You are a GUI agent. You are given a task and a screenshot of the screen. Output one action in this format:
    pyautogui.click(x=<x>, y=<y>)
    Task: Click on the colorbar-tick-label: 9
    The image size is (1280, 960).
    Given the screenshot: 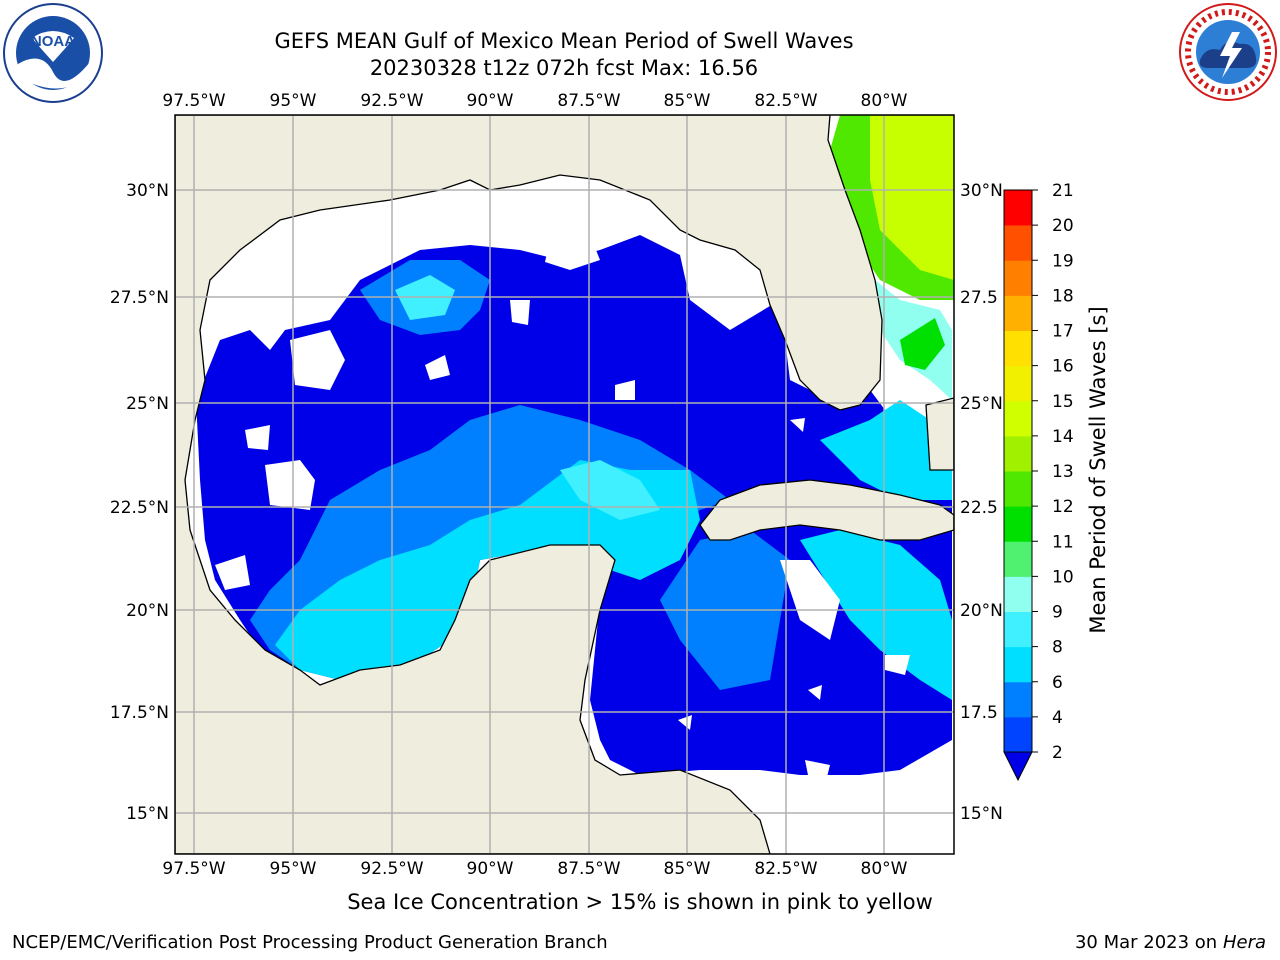 What is the action you would take?
    pyautogui.click(x=1057, y=613)
    